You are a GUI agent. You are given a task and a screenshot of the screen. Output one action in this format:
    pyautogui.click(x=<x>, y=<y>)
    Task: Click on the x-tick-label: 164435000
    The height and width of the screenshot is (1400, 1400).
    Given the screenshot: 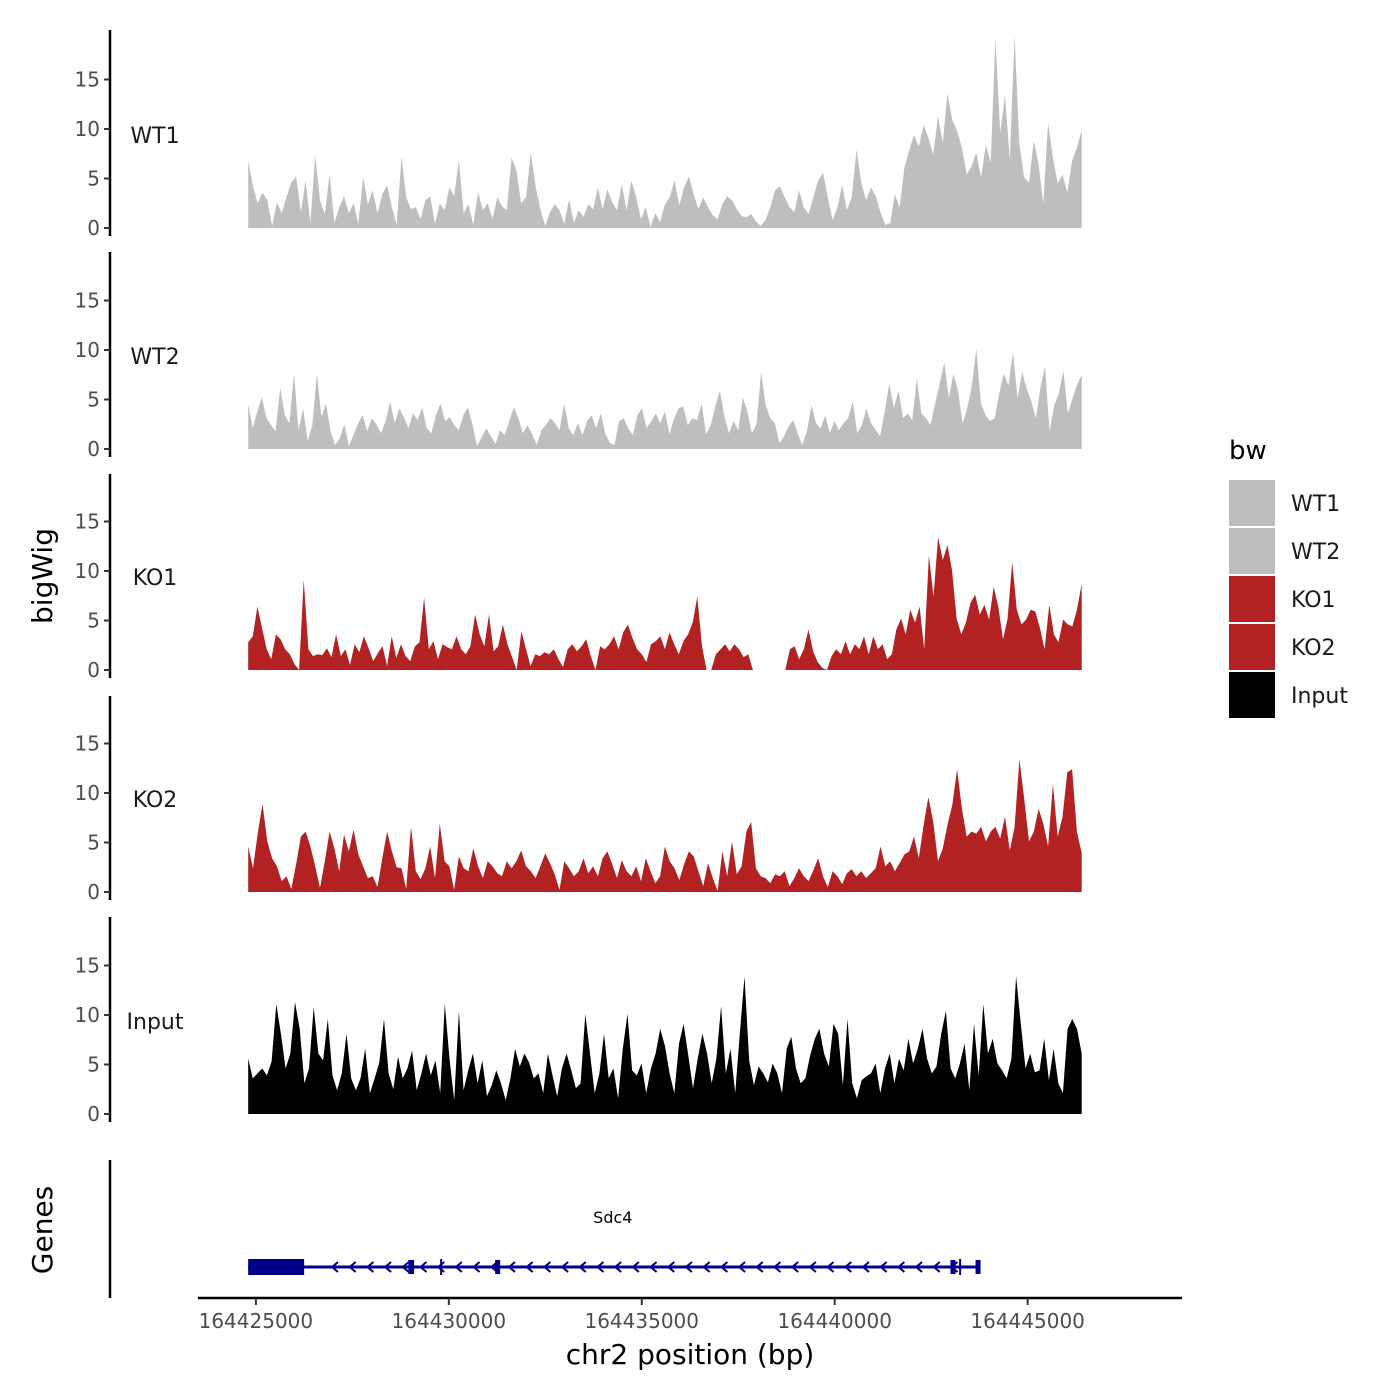 What is the action you would take?
    pyautogui.click(x=641, y=1321)
    